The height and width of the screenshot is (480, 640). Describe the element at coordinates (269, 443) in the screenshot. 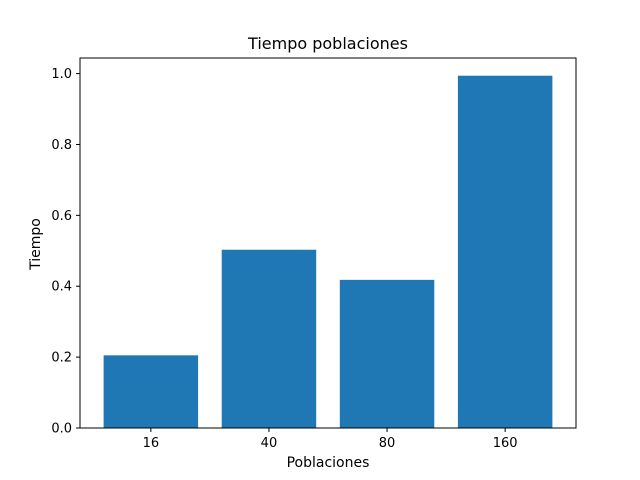

I see `x-tick-label: 40` at that location.